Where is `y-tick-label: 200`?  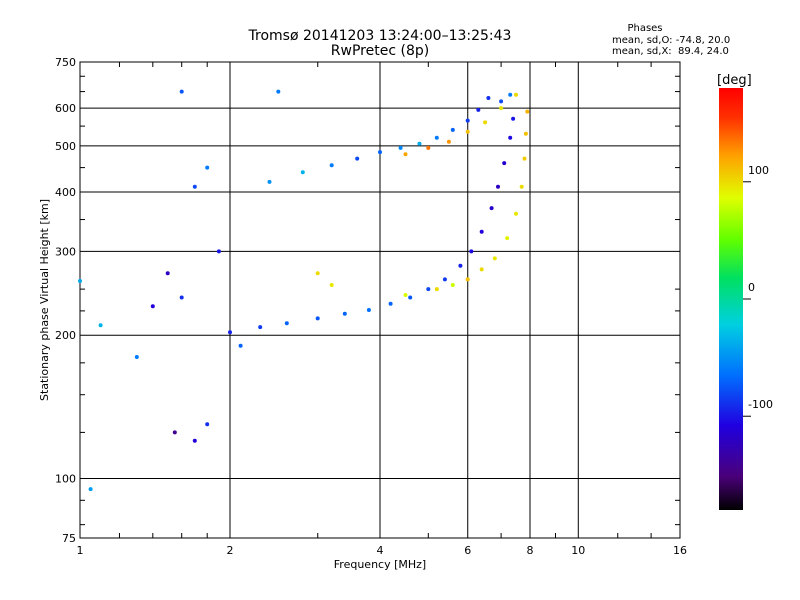 y-tick-label: 200 is located at coordinates (65, 335).